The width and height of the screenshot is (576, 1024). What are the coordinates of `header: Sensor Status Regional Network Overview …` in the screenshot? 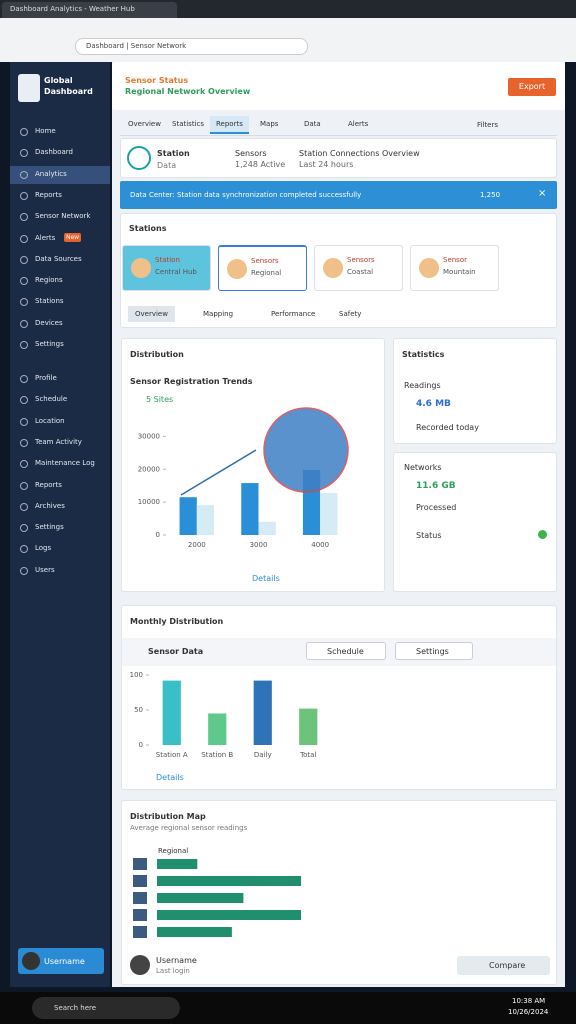 It's located at (338, 86).